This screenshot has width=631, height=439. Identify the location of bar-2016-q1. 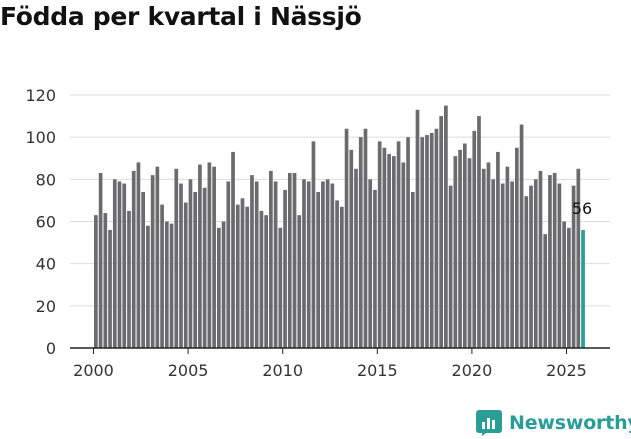
(398, 244).